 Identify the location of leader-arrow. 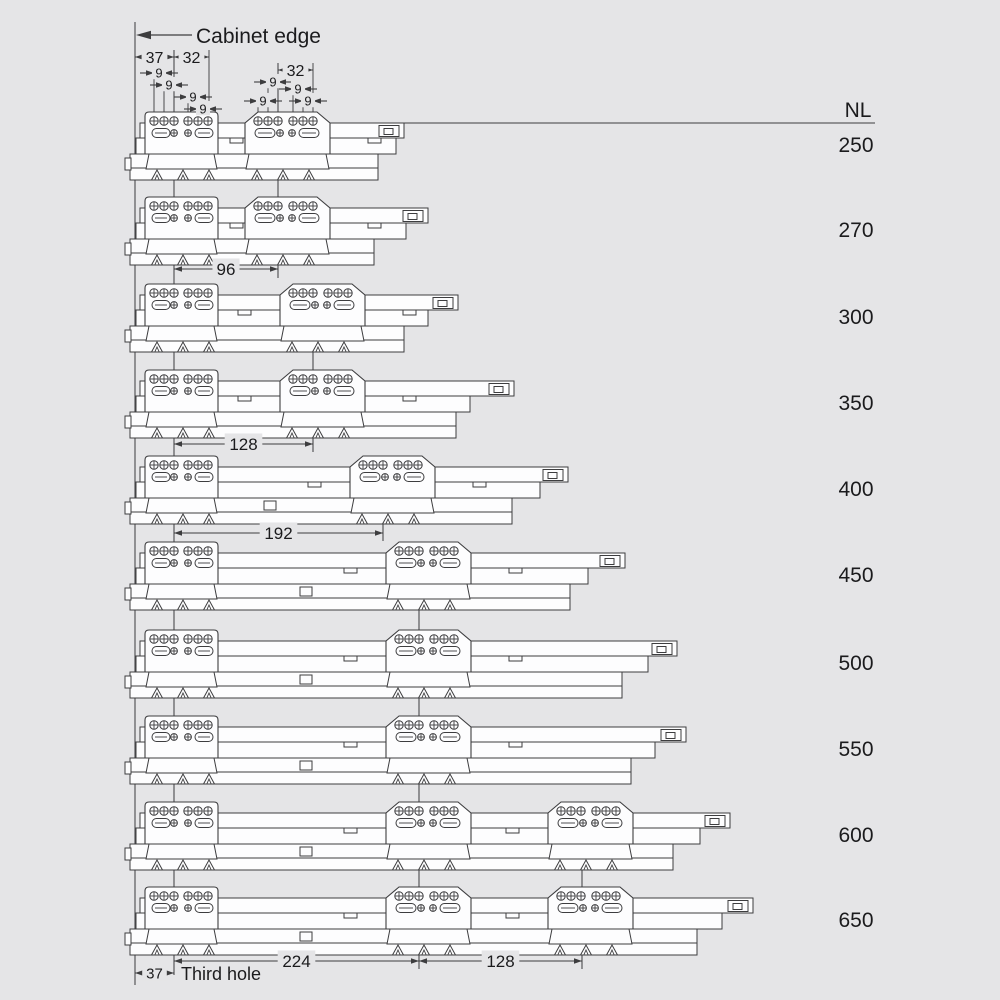
(143, 35).